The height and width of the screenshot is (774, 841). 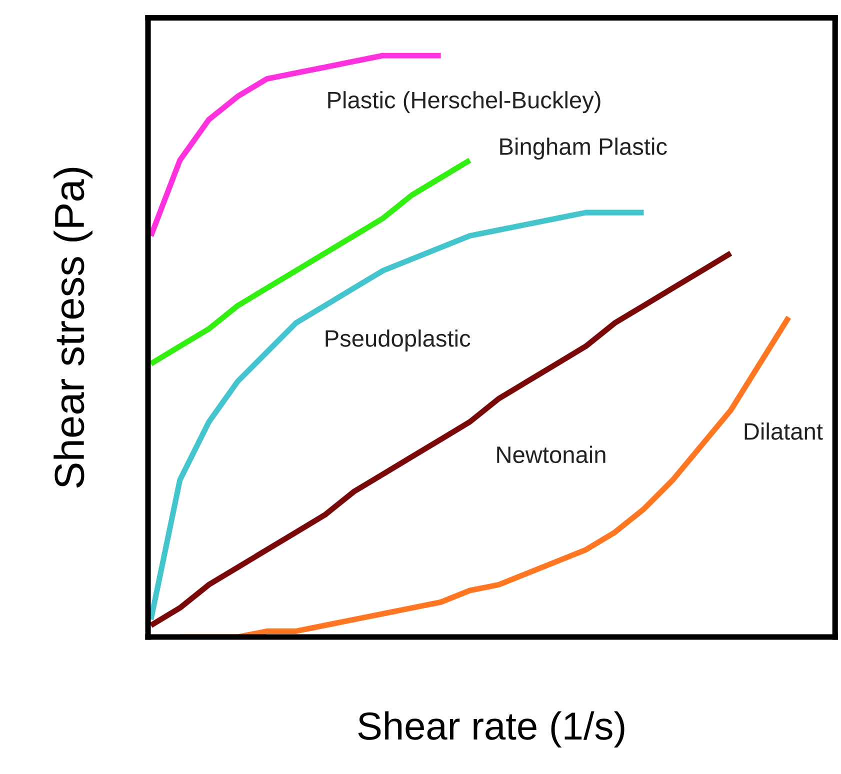 I want to click on series-label: Newtonain, so click(x=551, y=455).